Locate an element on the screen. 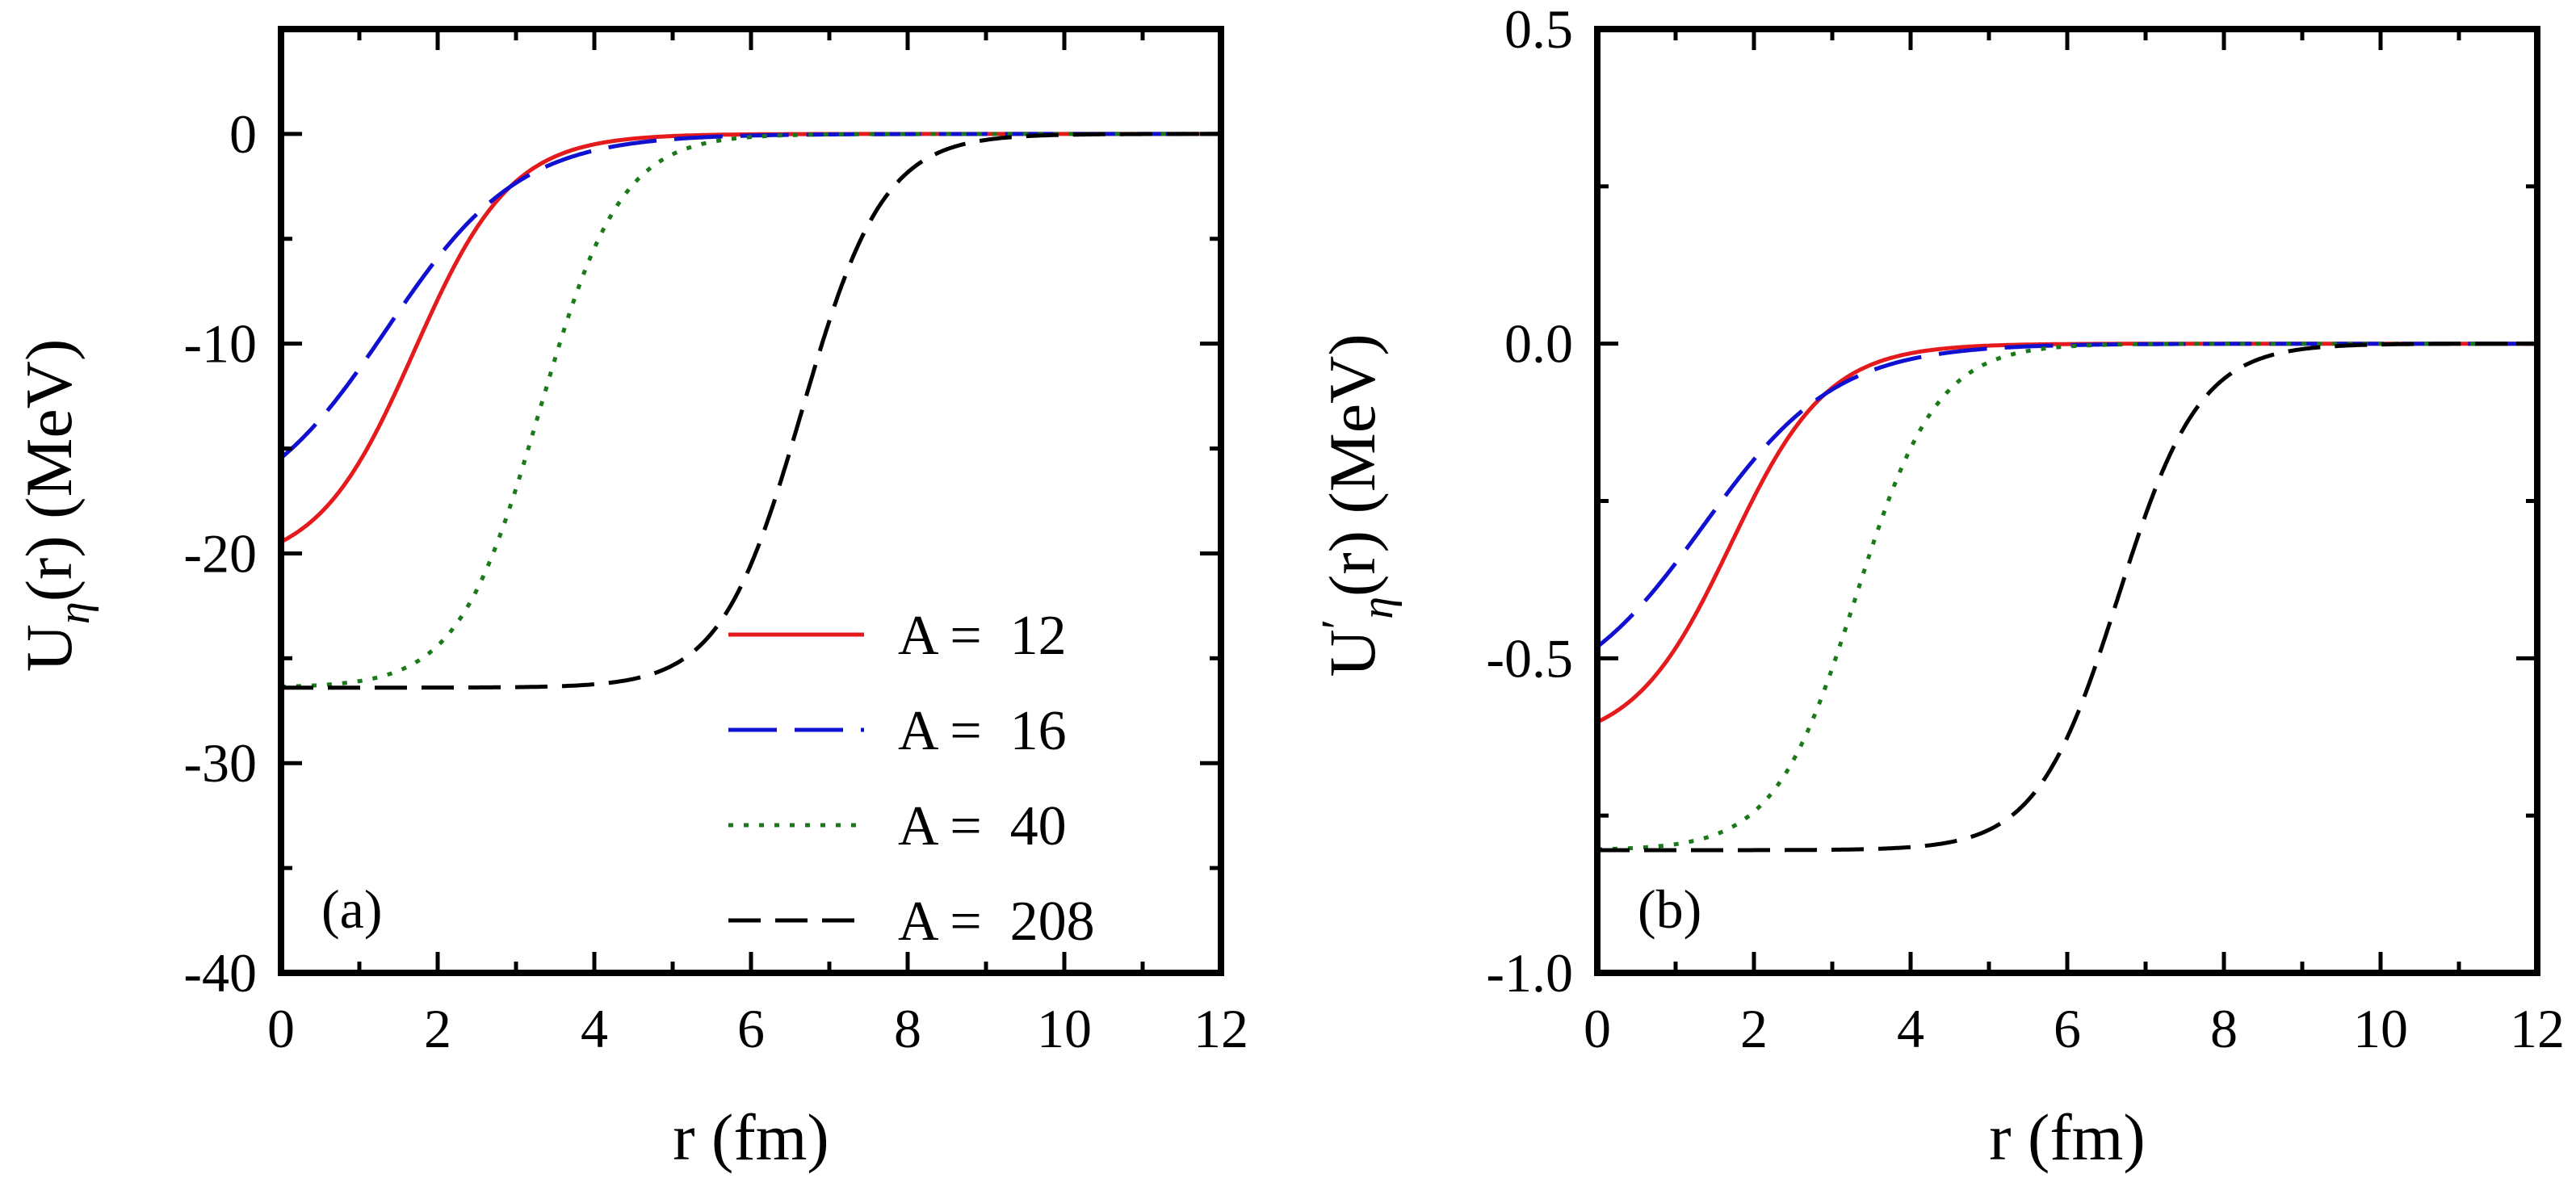  panel-a-ytick-label: -30 is located at coordinates (220, 763).